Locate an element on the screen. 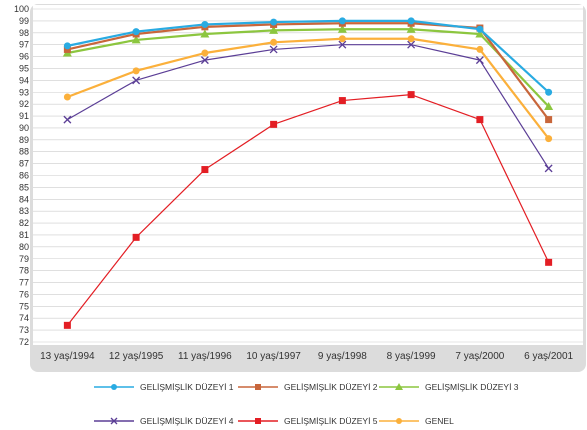 The image size is (587, 430). legend-item: GENEL is located at coordinates (416, 421).